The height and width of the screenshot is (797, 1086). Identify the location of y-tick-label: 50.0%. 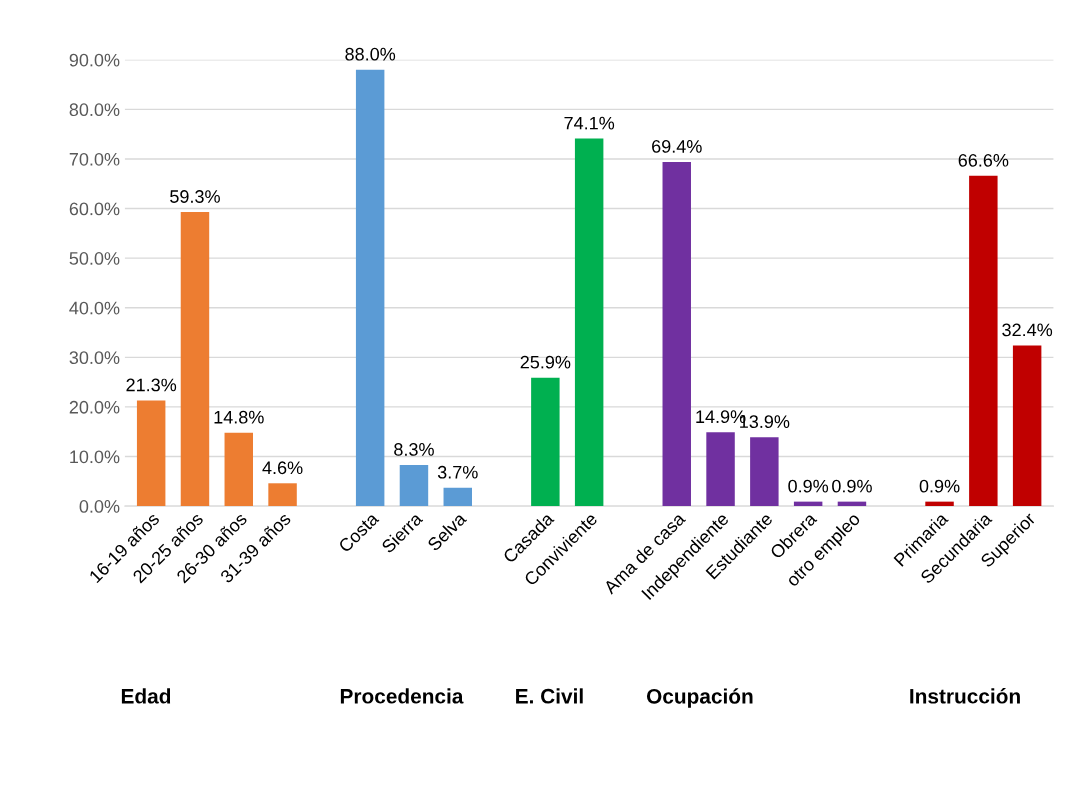
(94, 258).